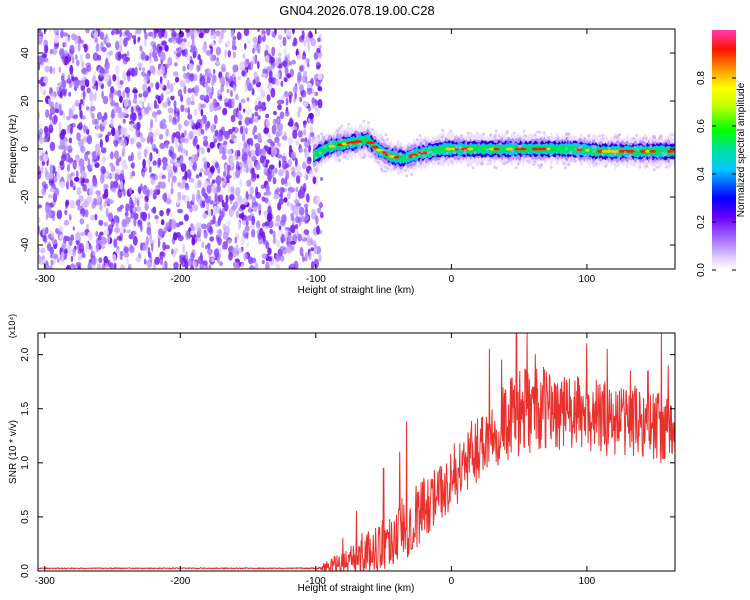  Describe the element at coordinates (25, 244) in the screenshot. I see `spectrogram-y-tick-label: -40` at that location.